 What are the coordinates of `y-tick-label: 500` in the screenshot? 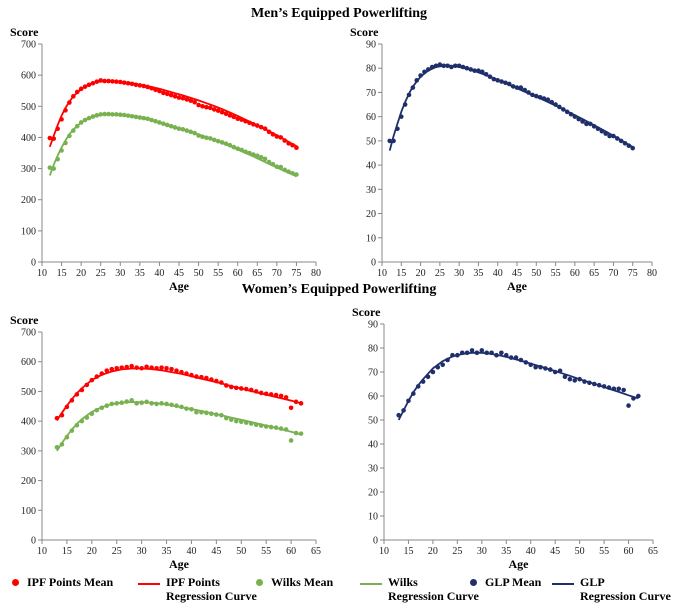 It's located at (28, 392).